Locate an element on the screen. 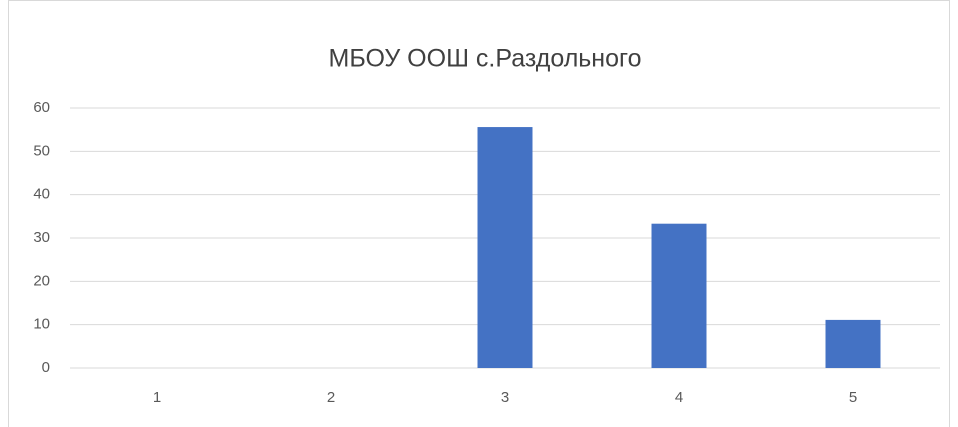 The height and width of the screenshot is (427, 958). y-tick-label: 0 is located at coordinates (46, 367).